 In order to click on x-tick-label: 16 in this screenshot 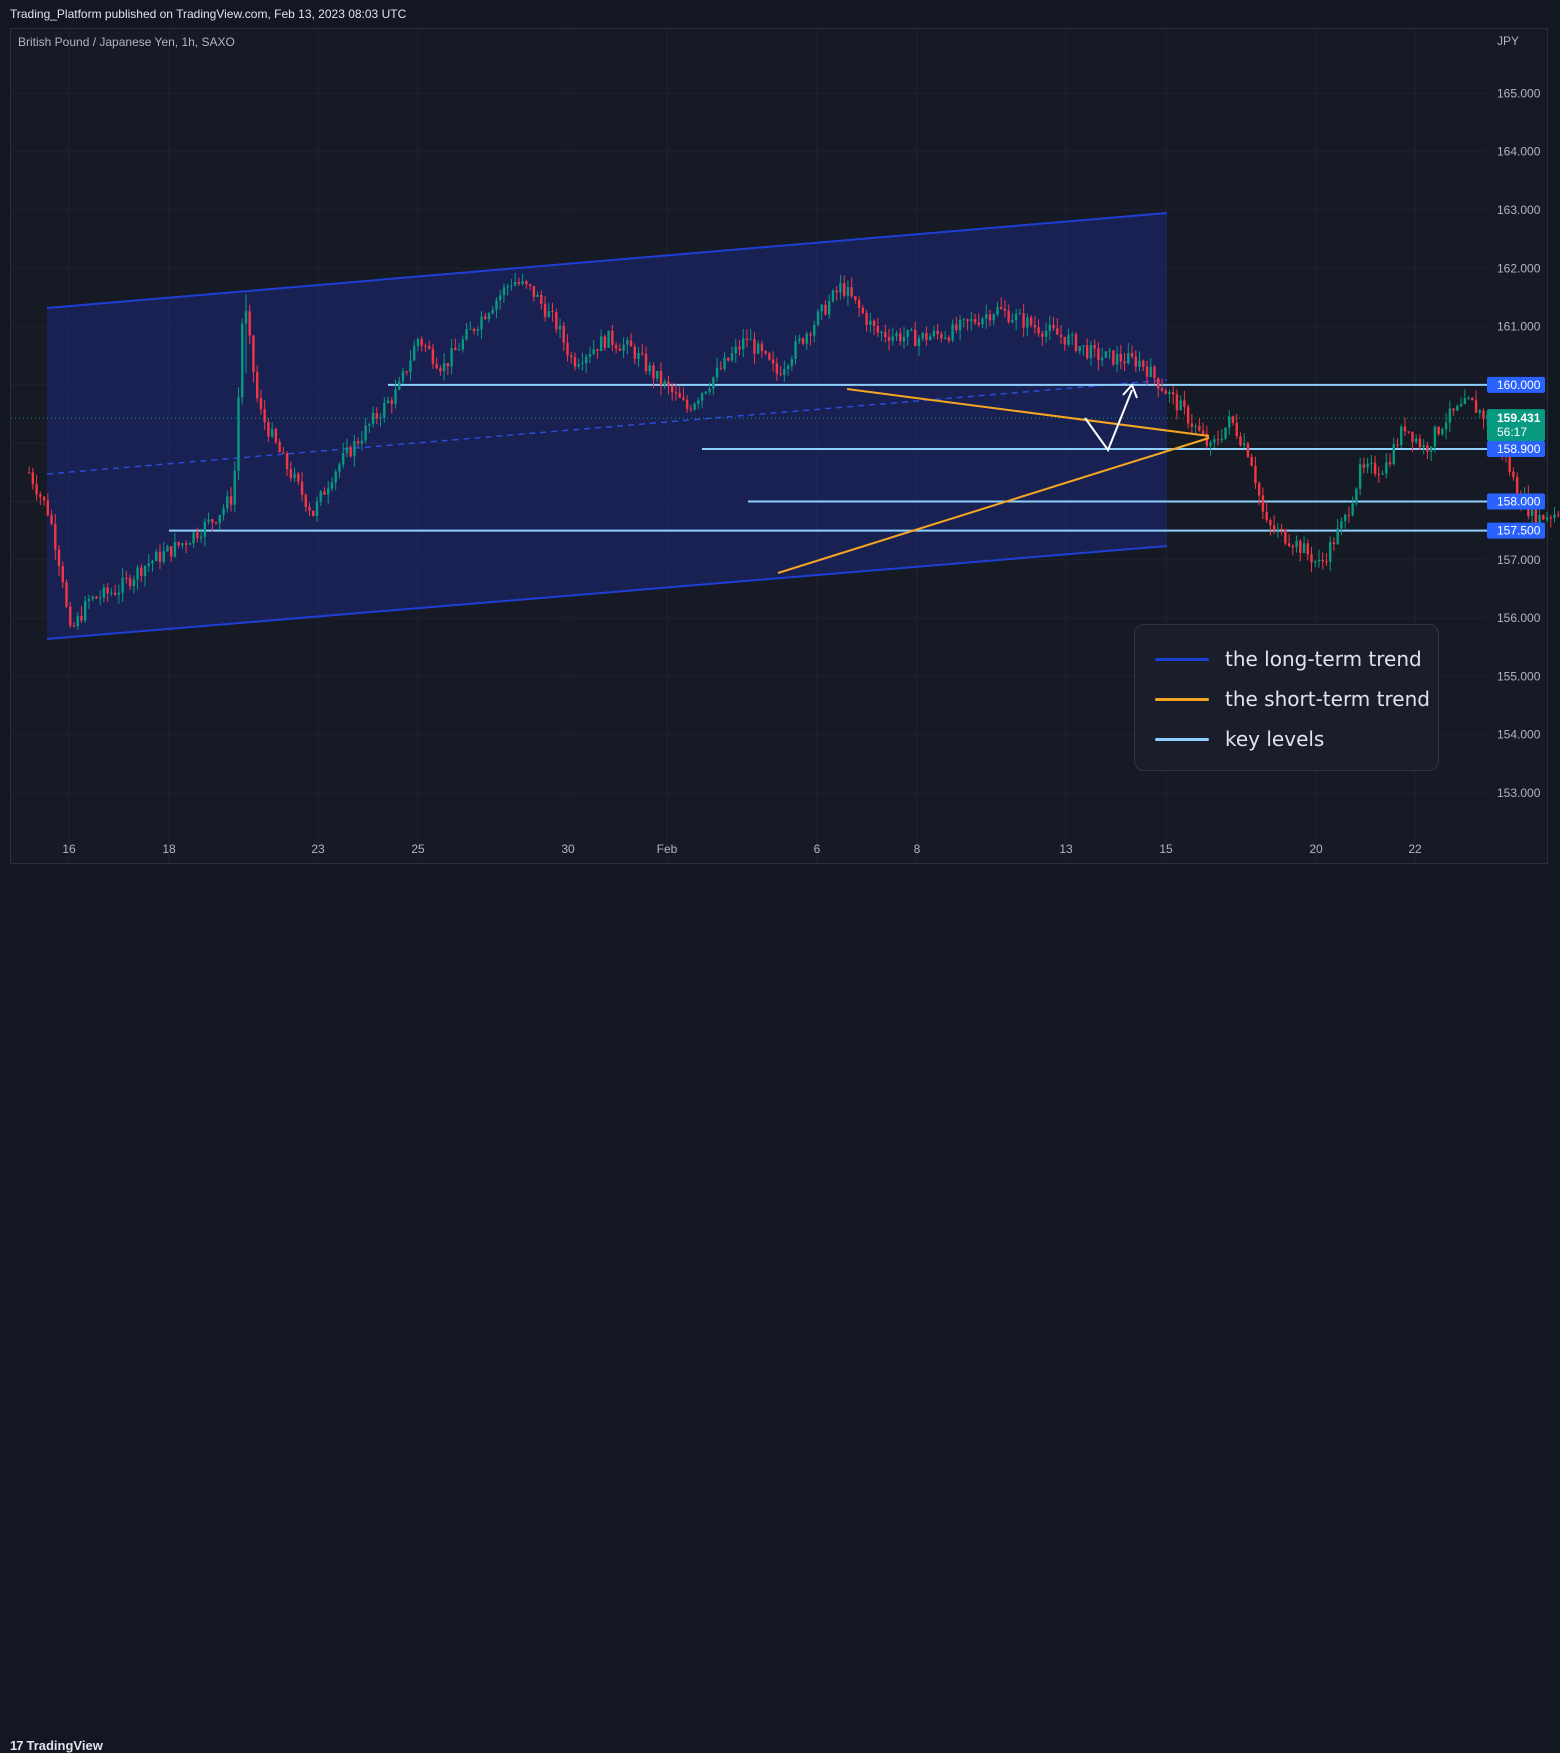, I will do `click(69, 849)`.